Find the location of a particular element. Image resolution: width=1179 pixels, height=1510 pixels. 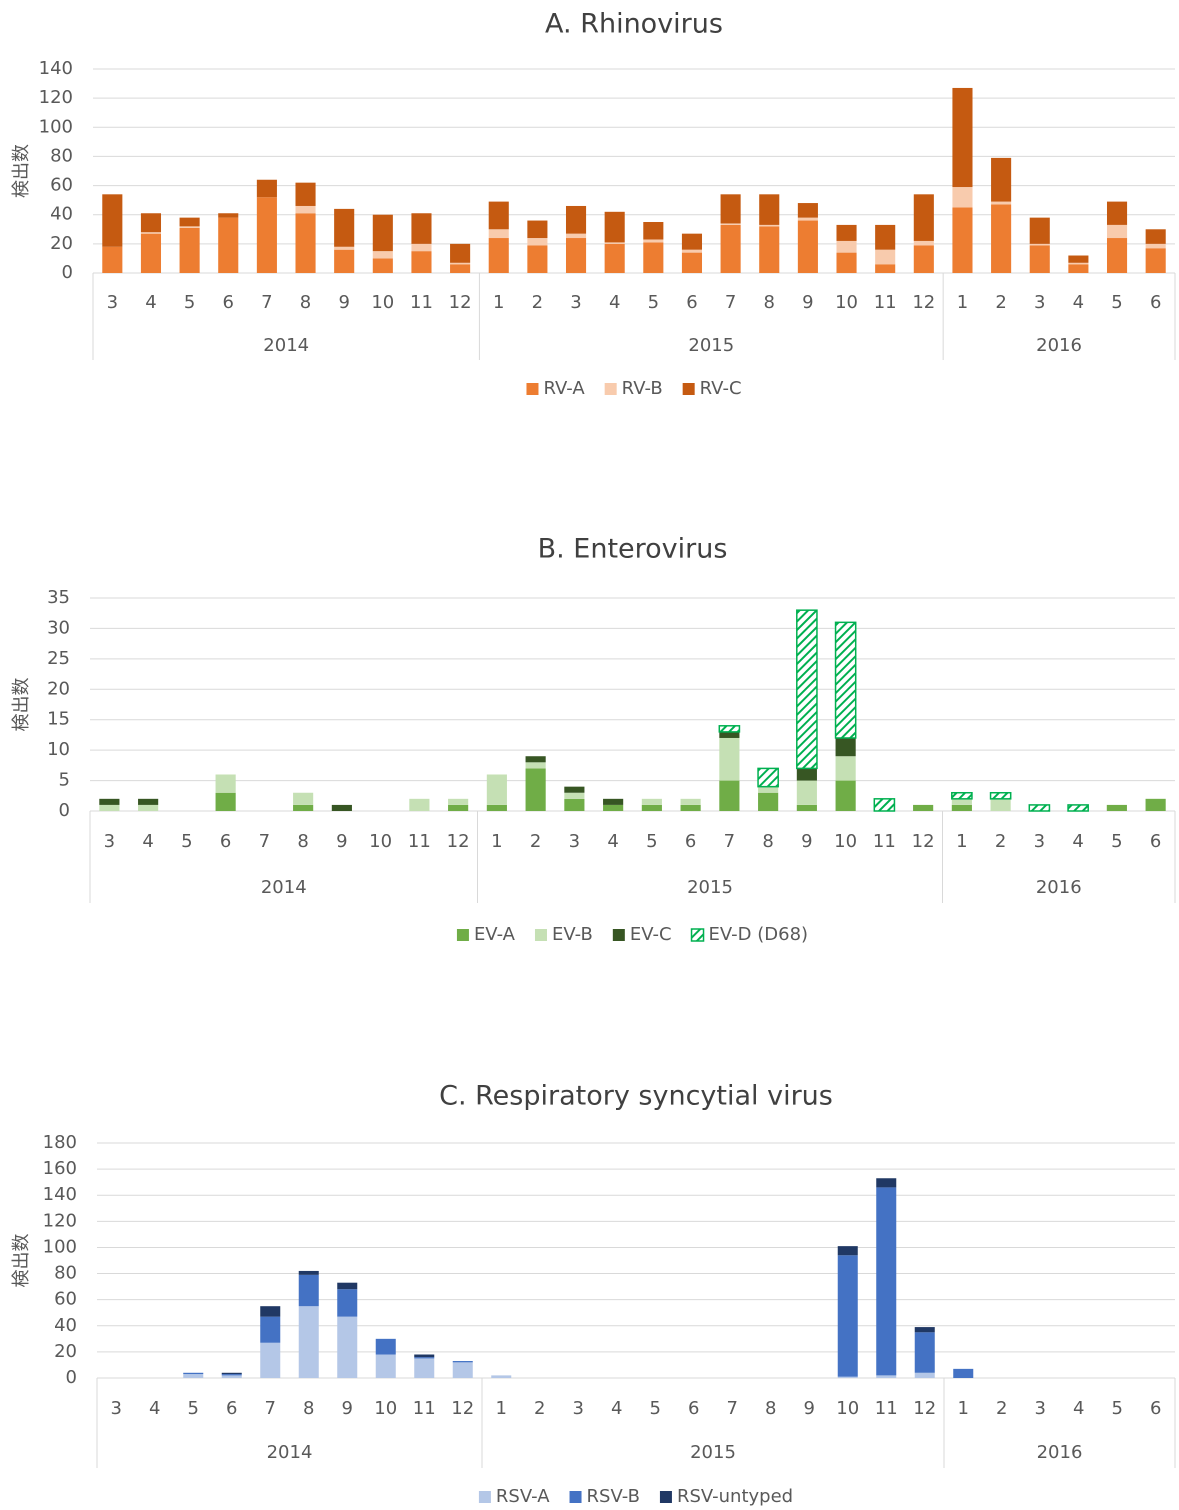

y-tick-label: 15 is located at coordinates (58, 719).